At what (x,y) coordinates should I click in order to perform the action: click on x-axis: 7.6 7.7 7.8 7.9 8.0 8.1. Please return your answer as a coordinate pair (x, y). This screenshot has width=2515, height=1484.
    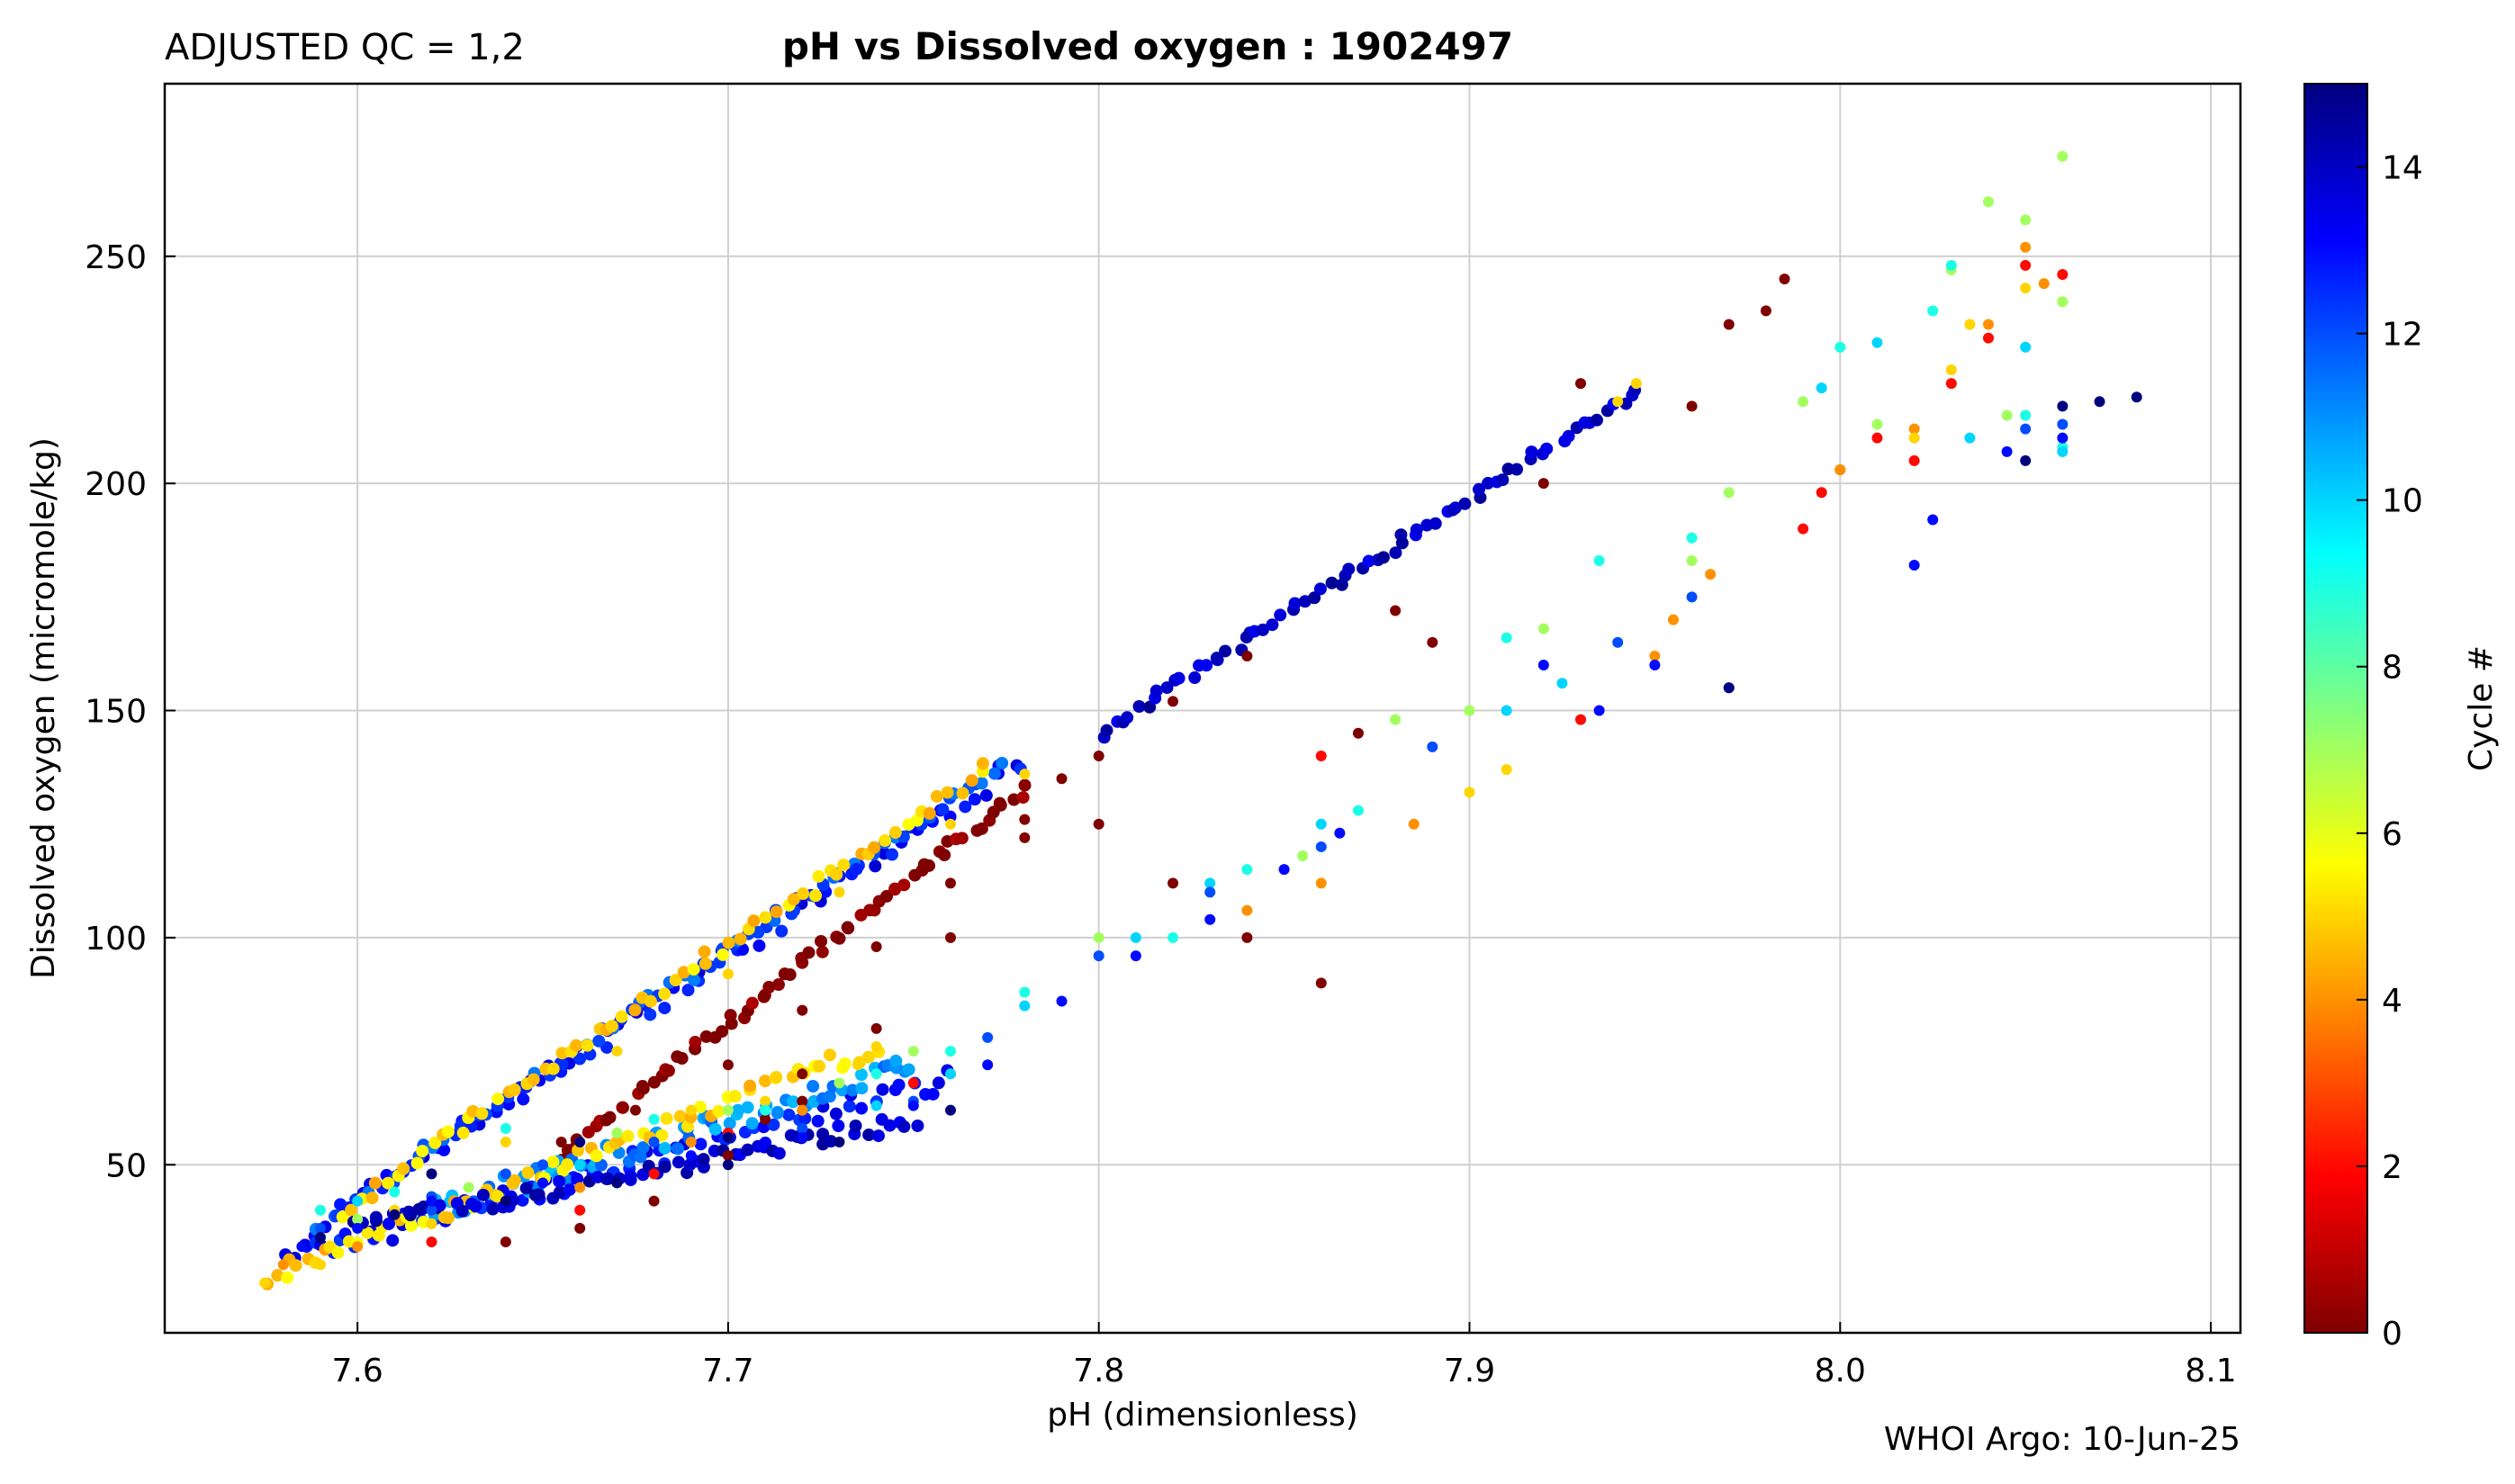
    Looking at the image, I should click on (1284, 1356).